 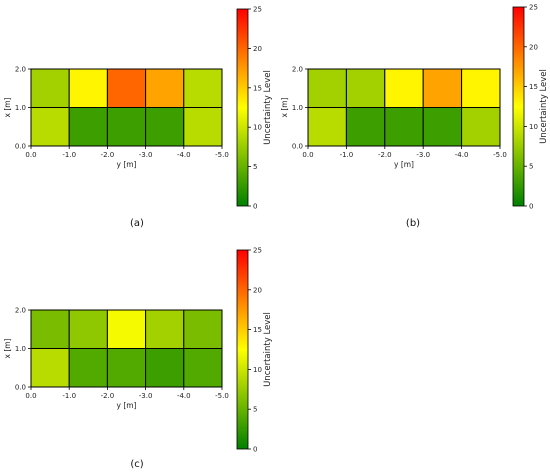 I want to click on panel-label: (c), so click(x=136, y=464).